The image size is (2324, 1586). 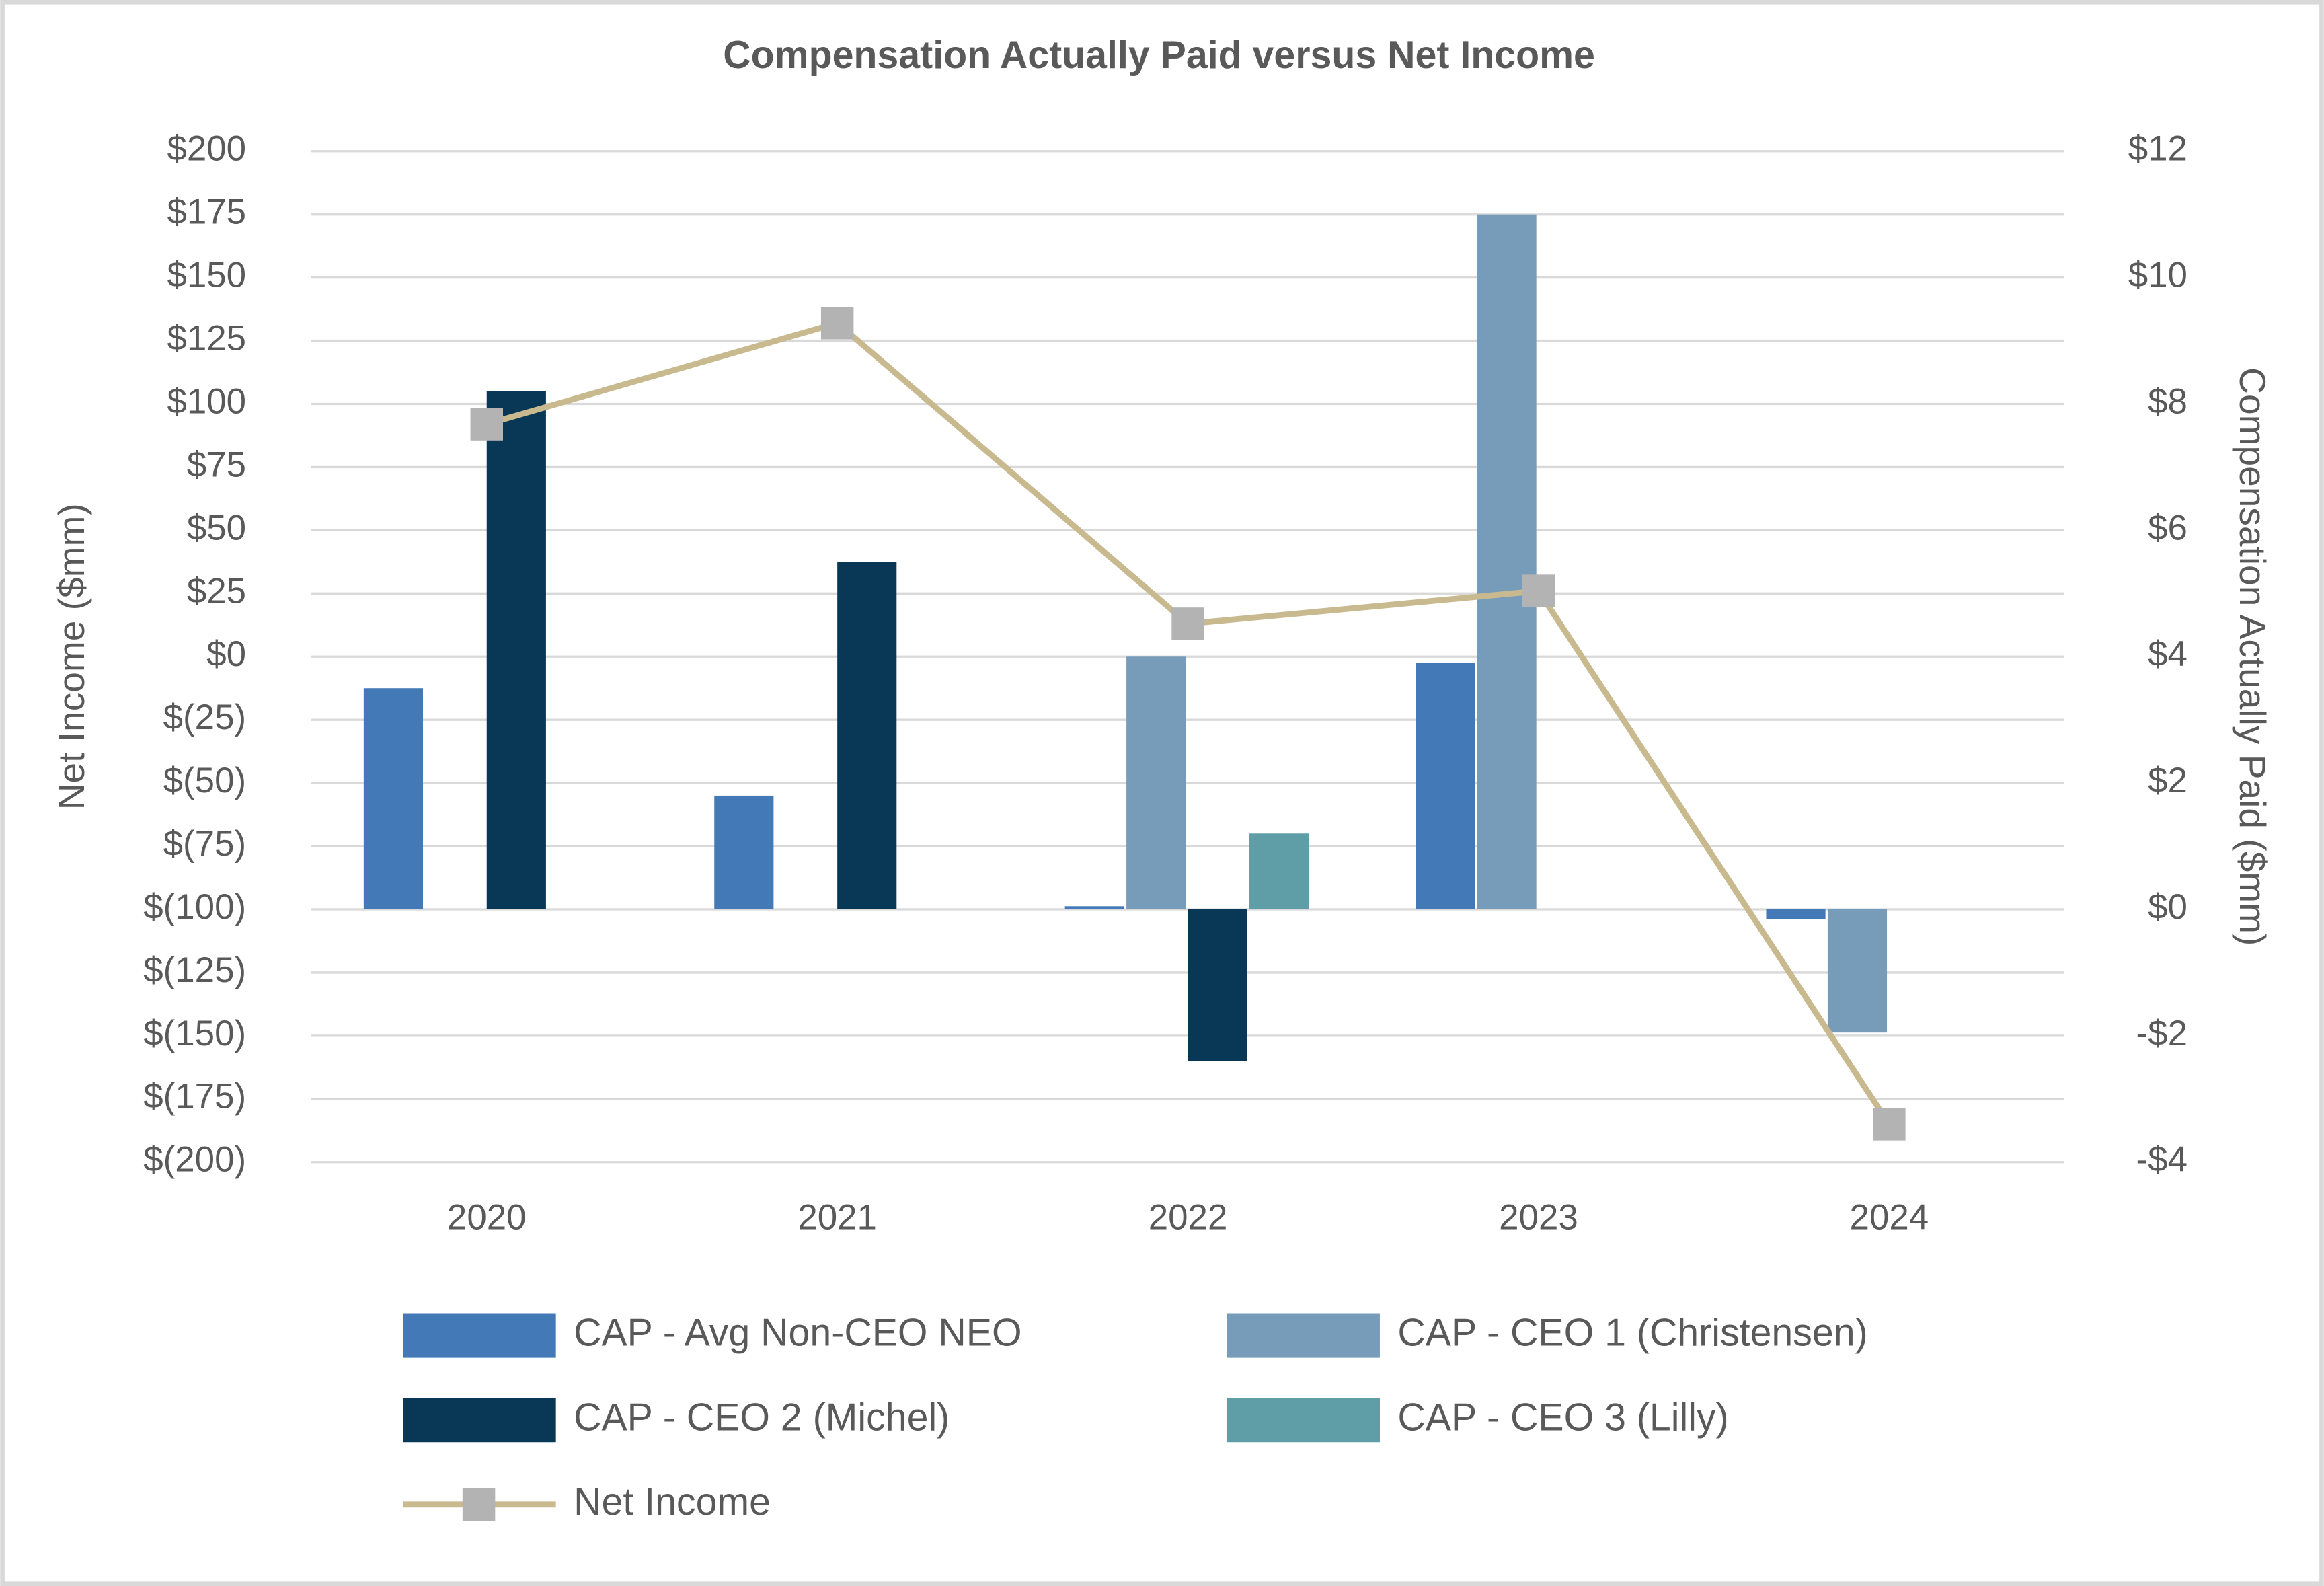 What do you see at coordinates (206, 401) in the screenshot?
I see `y-tick-label: $100` at bounding box center [206, 401].